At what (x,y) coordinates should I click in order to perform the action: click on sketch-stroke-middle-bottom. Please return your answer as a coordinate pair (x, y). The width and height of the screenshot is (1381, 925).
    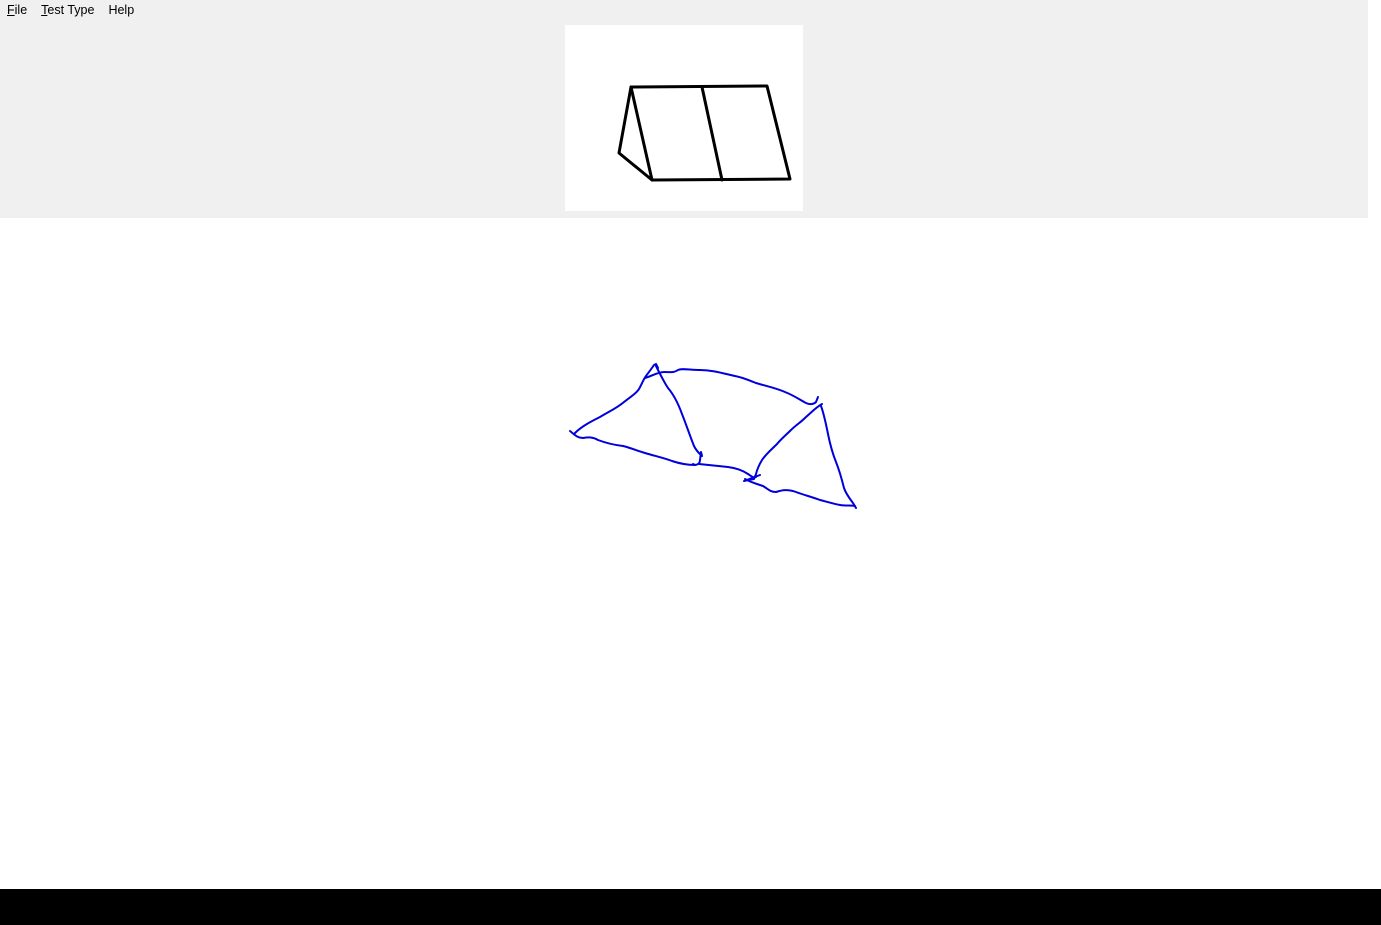
    Looking at the image, I should click on (727, 471).